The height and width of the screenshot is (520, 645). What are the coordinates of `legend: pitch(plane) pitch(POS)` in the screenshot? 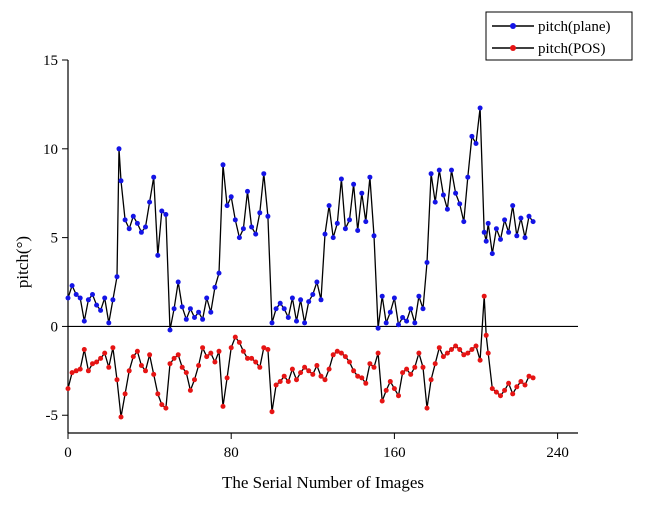 It's located at (559, 36).